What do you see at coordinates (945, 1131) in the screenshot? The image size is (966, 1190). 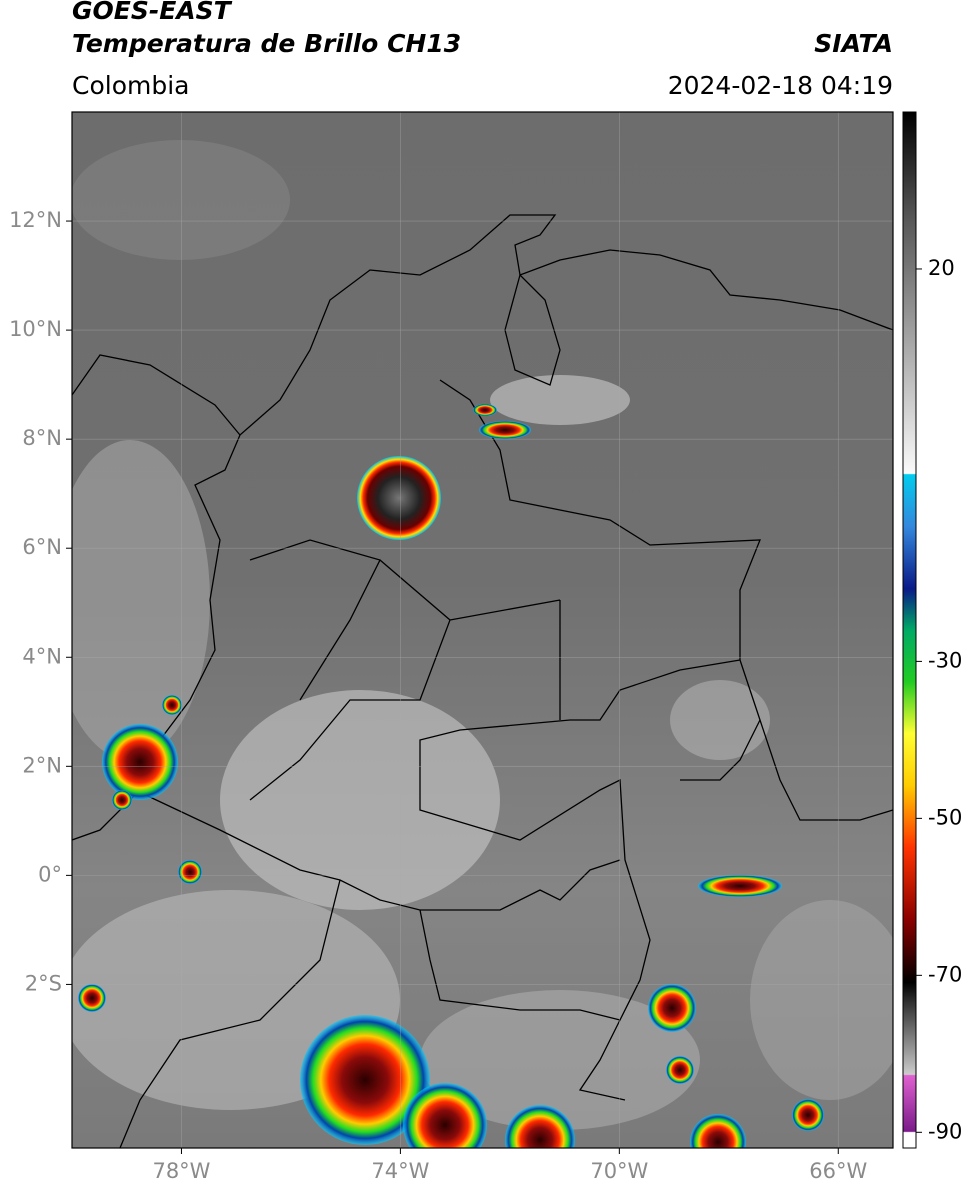 I see `colorbar-label: -90` at bounding box center [945, 1131].